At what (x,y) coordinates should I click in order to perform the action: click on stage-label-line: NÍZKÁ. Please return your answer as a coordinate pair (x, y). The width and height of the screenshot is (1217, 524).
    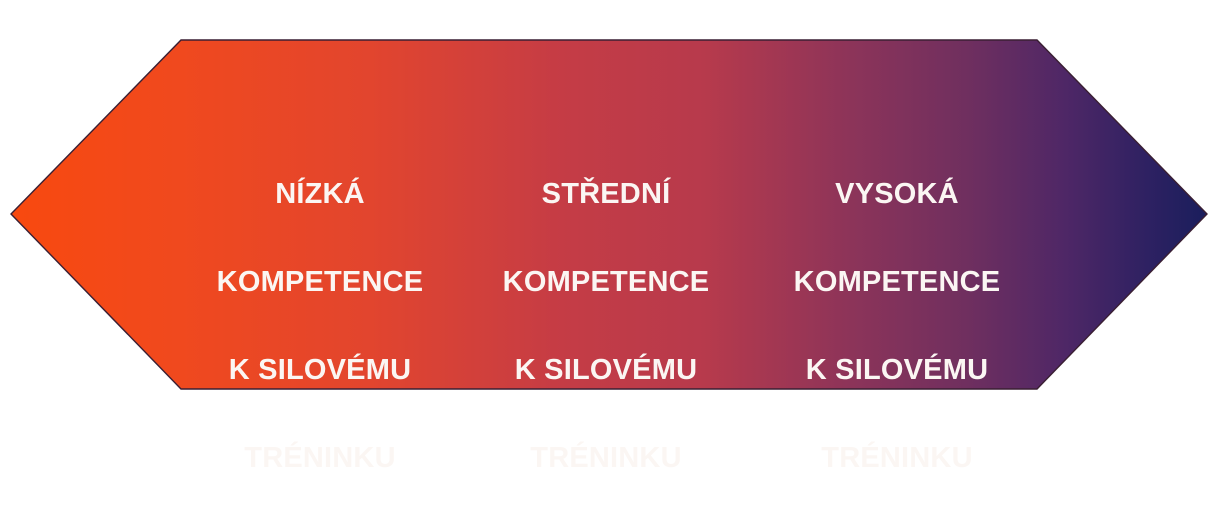
    Looking at the image, I should click on (320, 194).